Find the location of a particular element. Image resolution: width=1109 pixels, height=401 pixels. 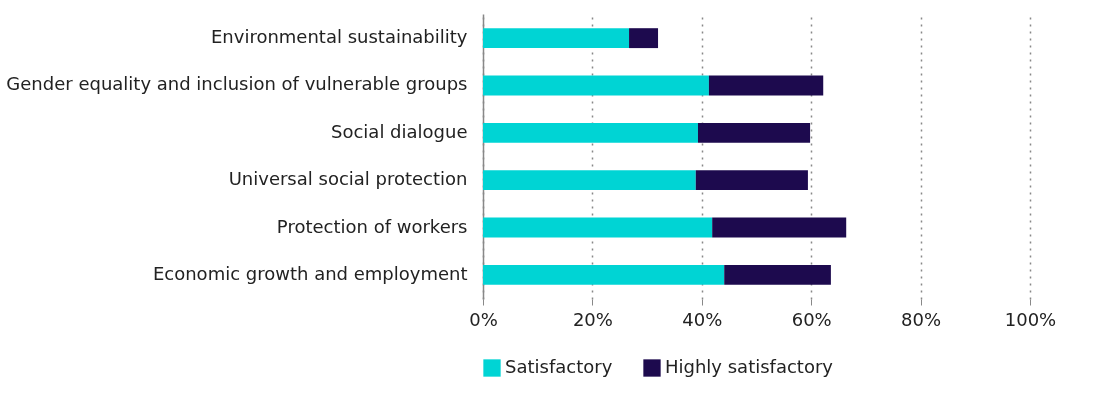

x-tick-label: 20% is located at coordinates (592, 319).